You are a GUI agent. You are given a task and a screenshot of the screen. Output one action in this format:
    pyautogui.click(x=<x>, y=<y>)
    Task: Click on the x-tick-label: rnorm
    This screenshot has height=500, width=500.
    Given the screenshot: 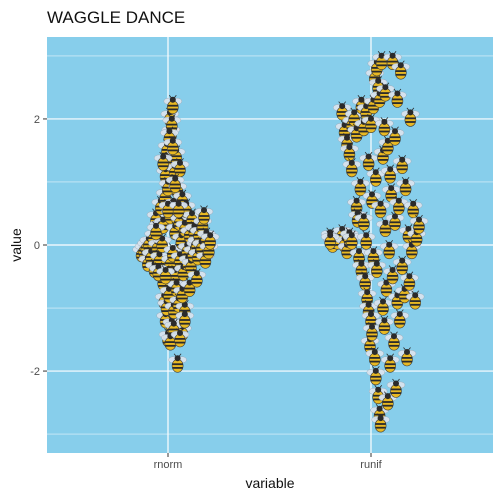 What is the action you would take?
    pyautogui.click(x=168, y=465)
    